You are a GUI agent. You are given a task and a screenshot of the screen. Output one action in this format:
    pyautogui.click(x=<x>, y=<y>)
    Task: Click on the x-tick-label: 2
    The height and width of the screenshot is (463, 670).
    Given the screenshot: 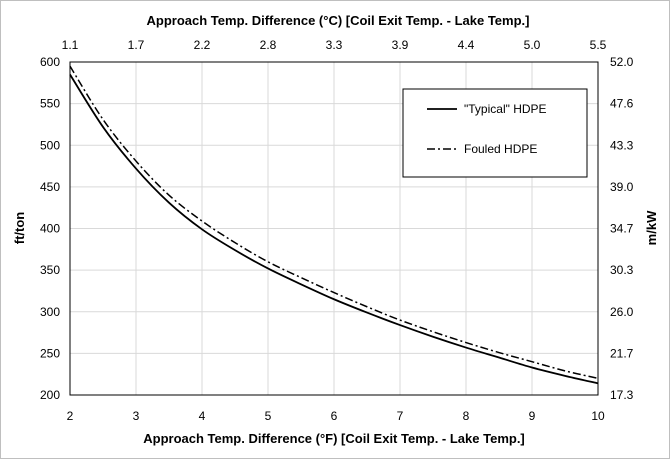 What is the action you would take?
    pyautogui.click(x=70, y=416)
    